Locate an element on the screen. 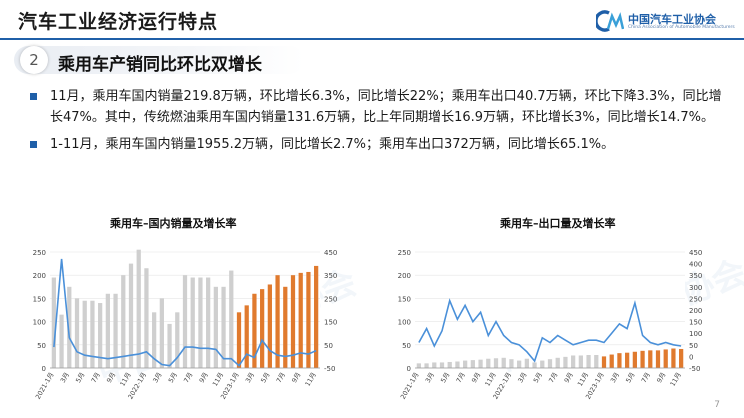 The height and width of the screenshot is (418, 744). y-right-tick-label: 400 is located at coordinates (695, 265).